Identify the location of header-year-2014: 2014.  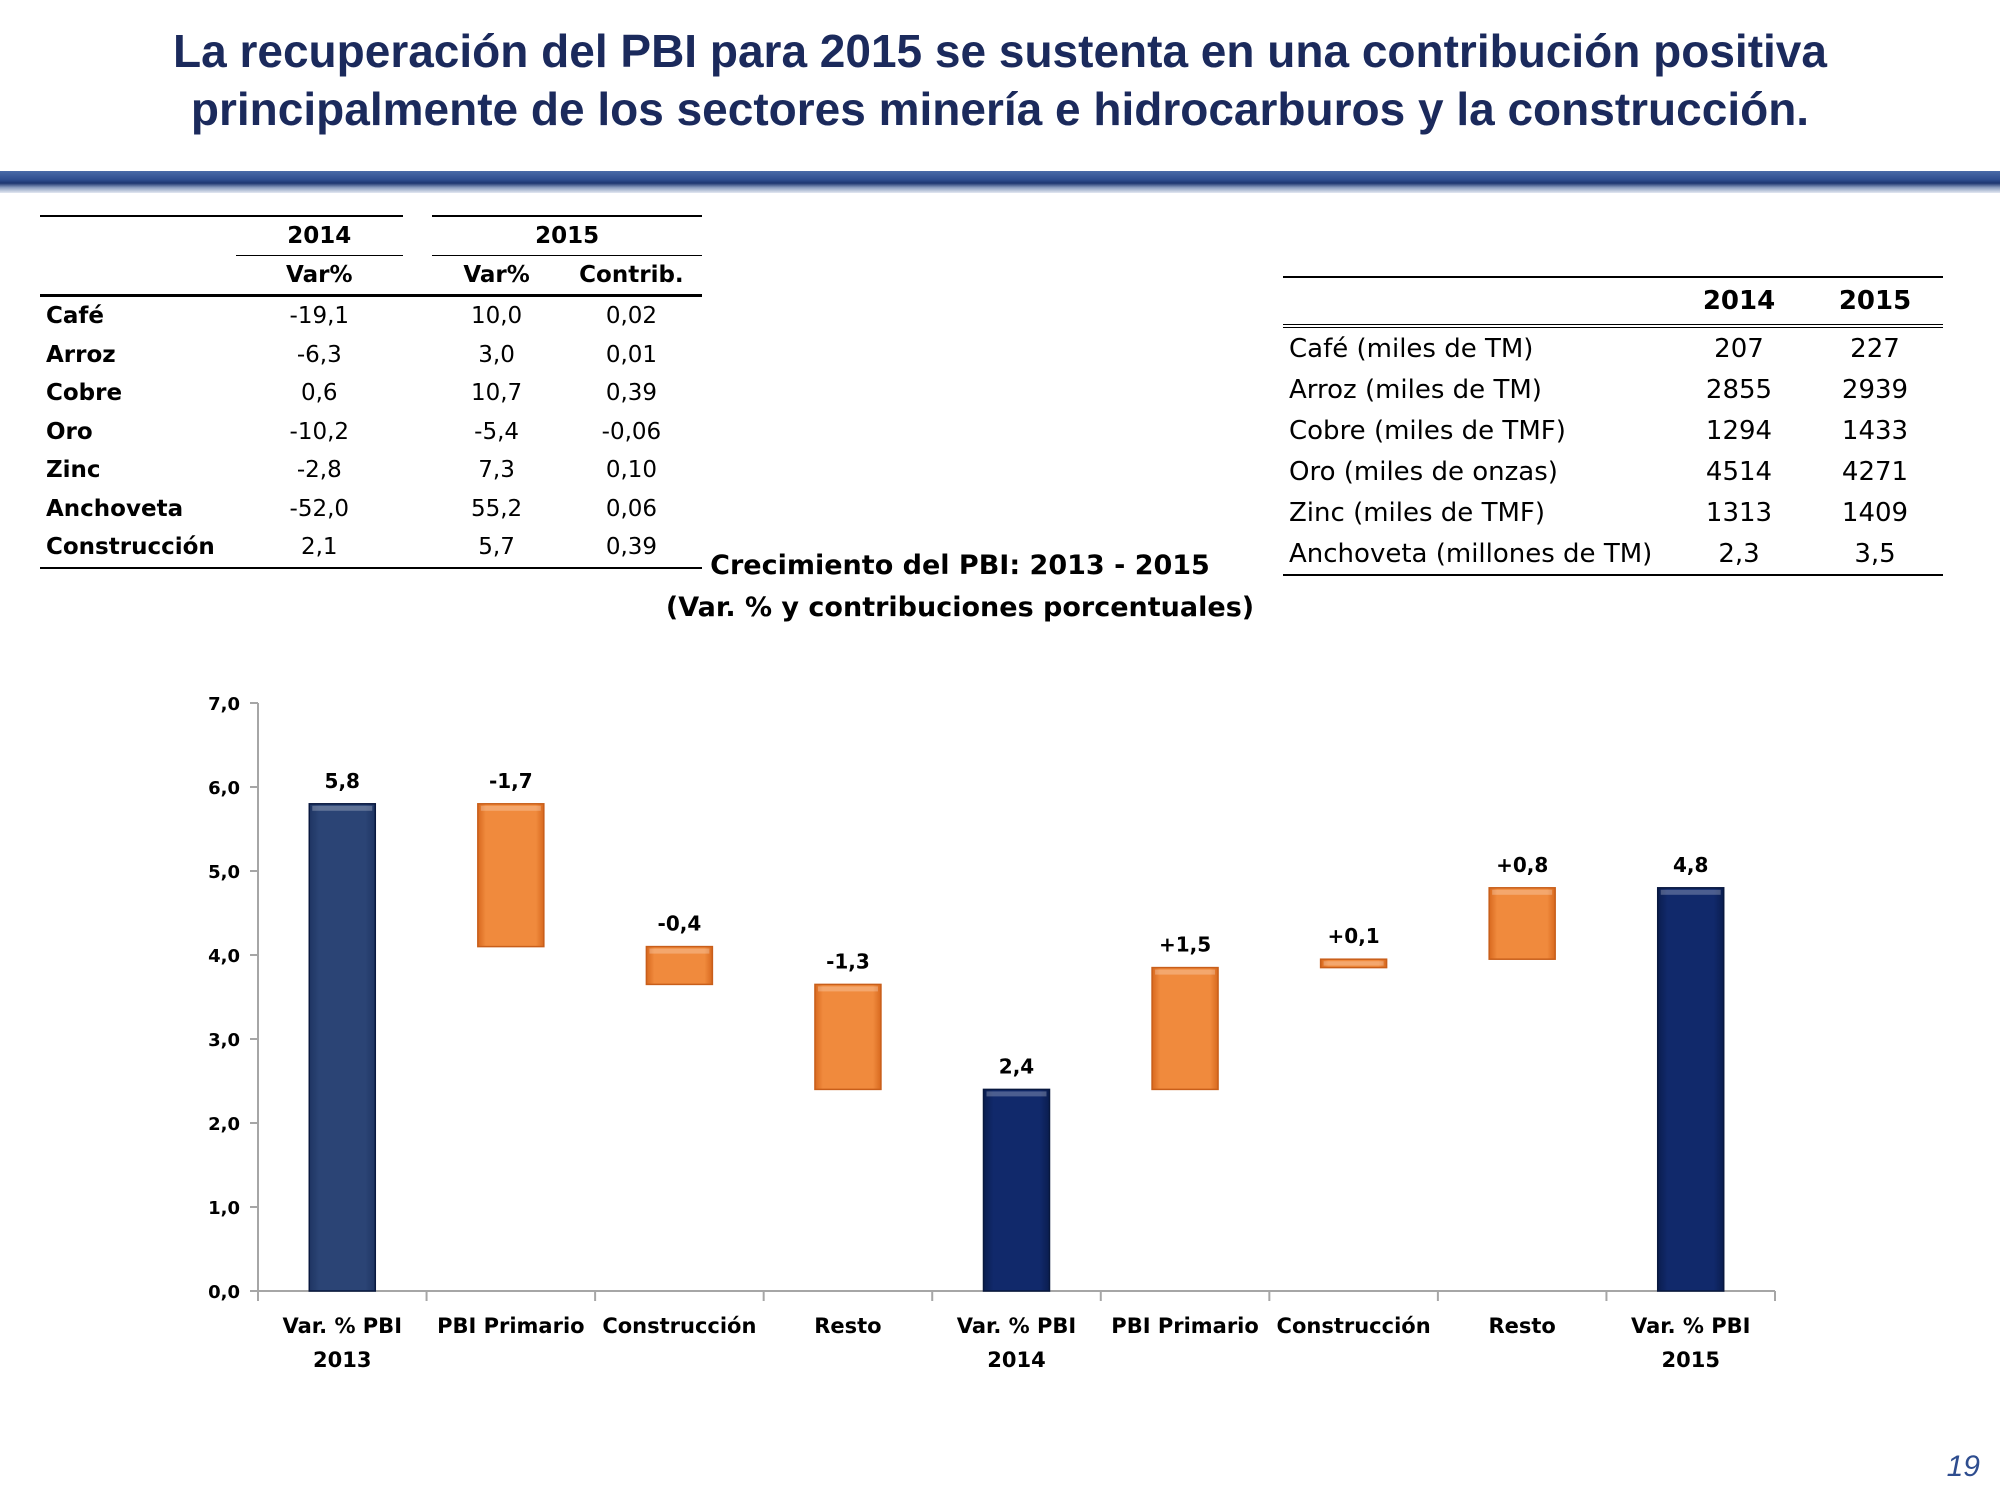
(319, 235).